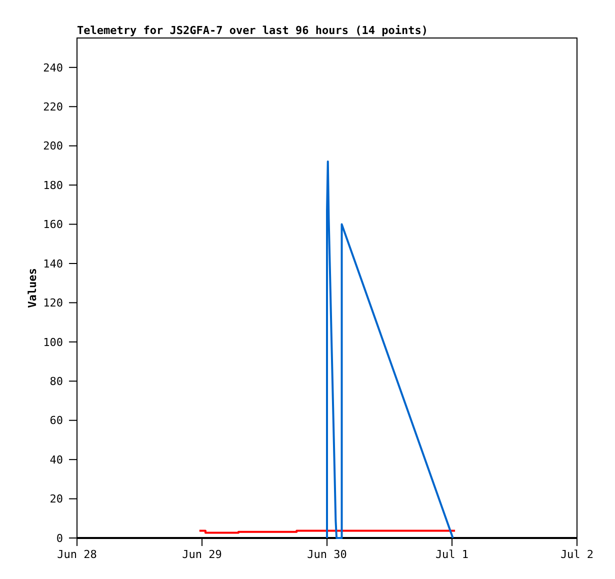 The width and height of the screenshot is (615, 579). I want to click on y-tick-label: 80, so click(56, 381).